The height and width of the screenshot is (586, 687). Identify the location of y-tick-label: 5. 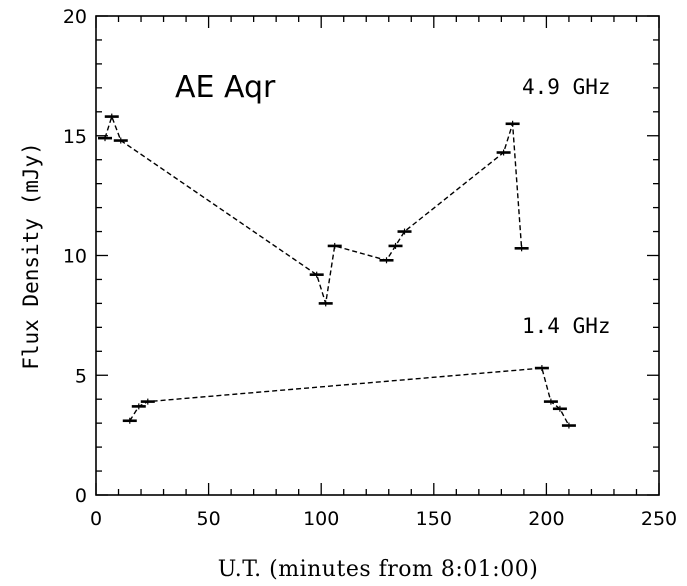
(81, 376).